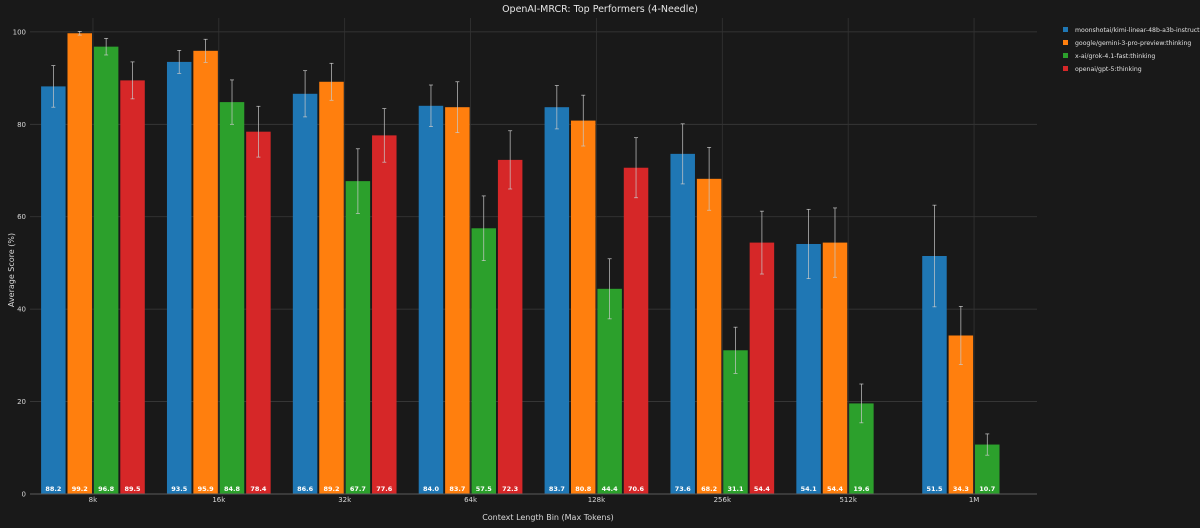  Describe the element at coordinates (179, 489) in the screenshot. I see `bar-value-label: 93.5` at that location.